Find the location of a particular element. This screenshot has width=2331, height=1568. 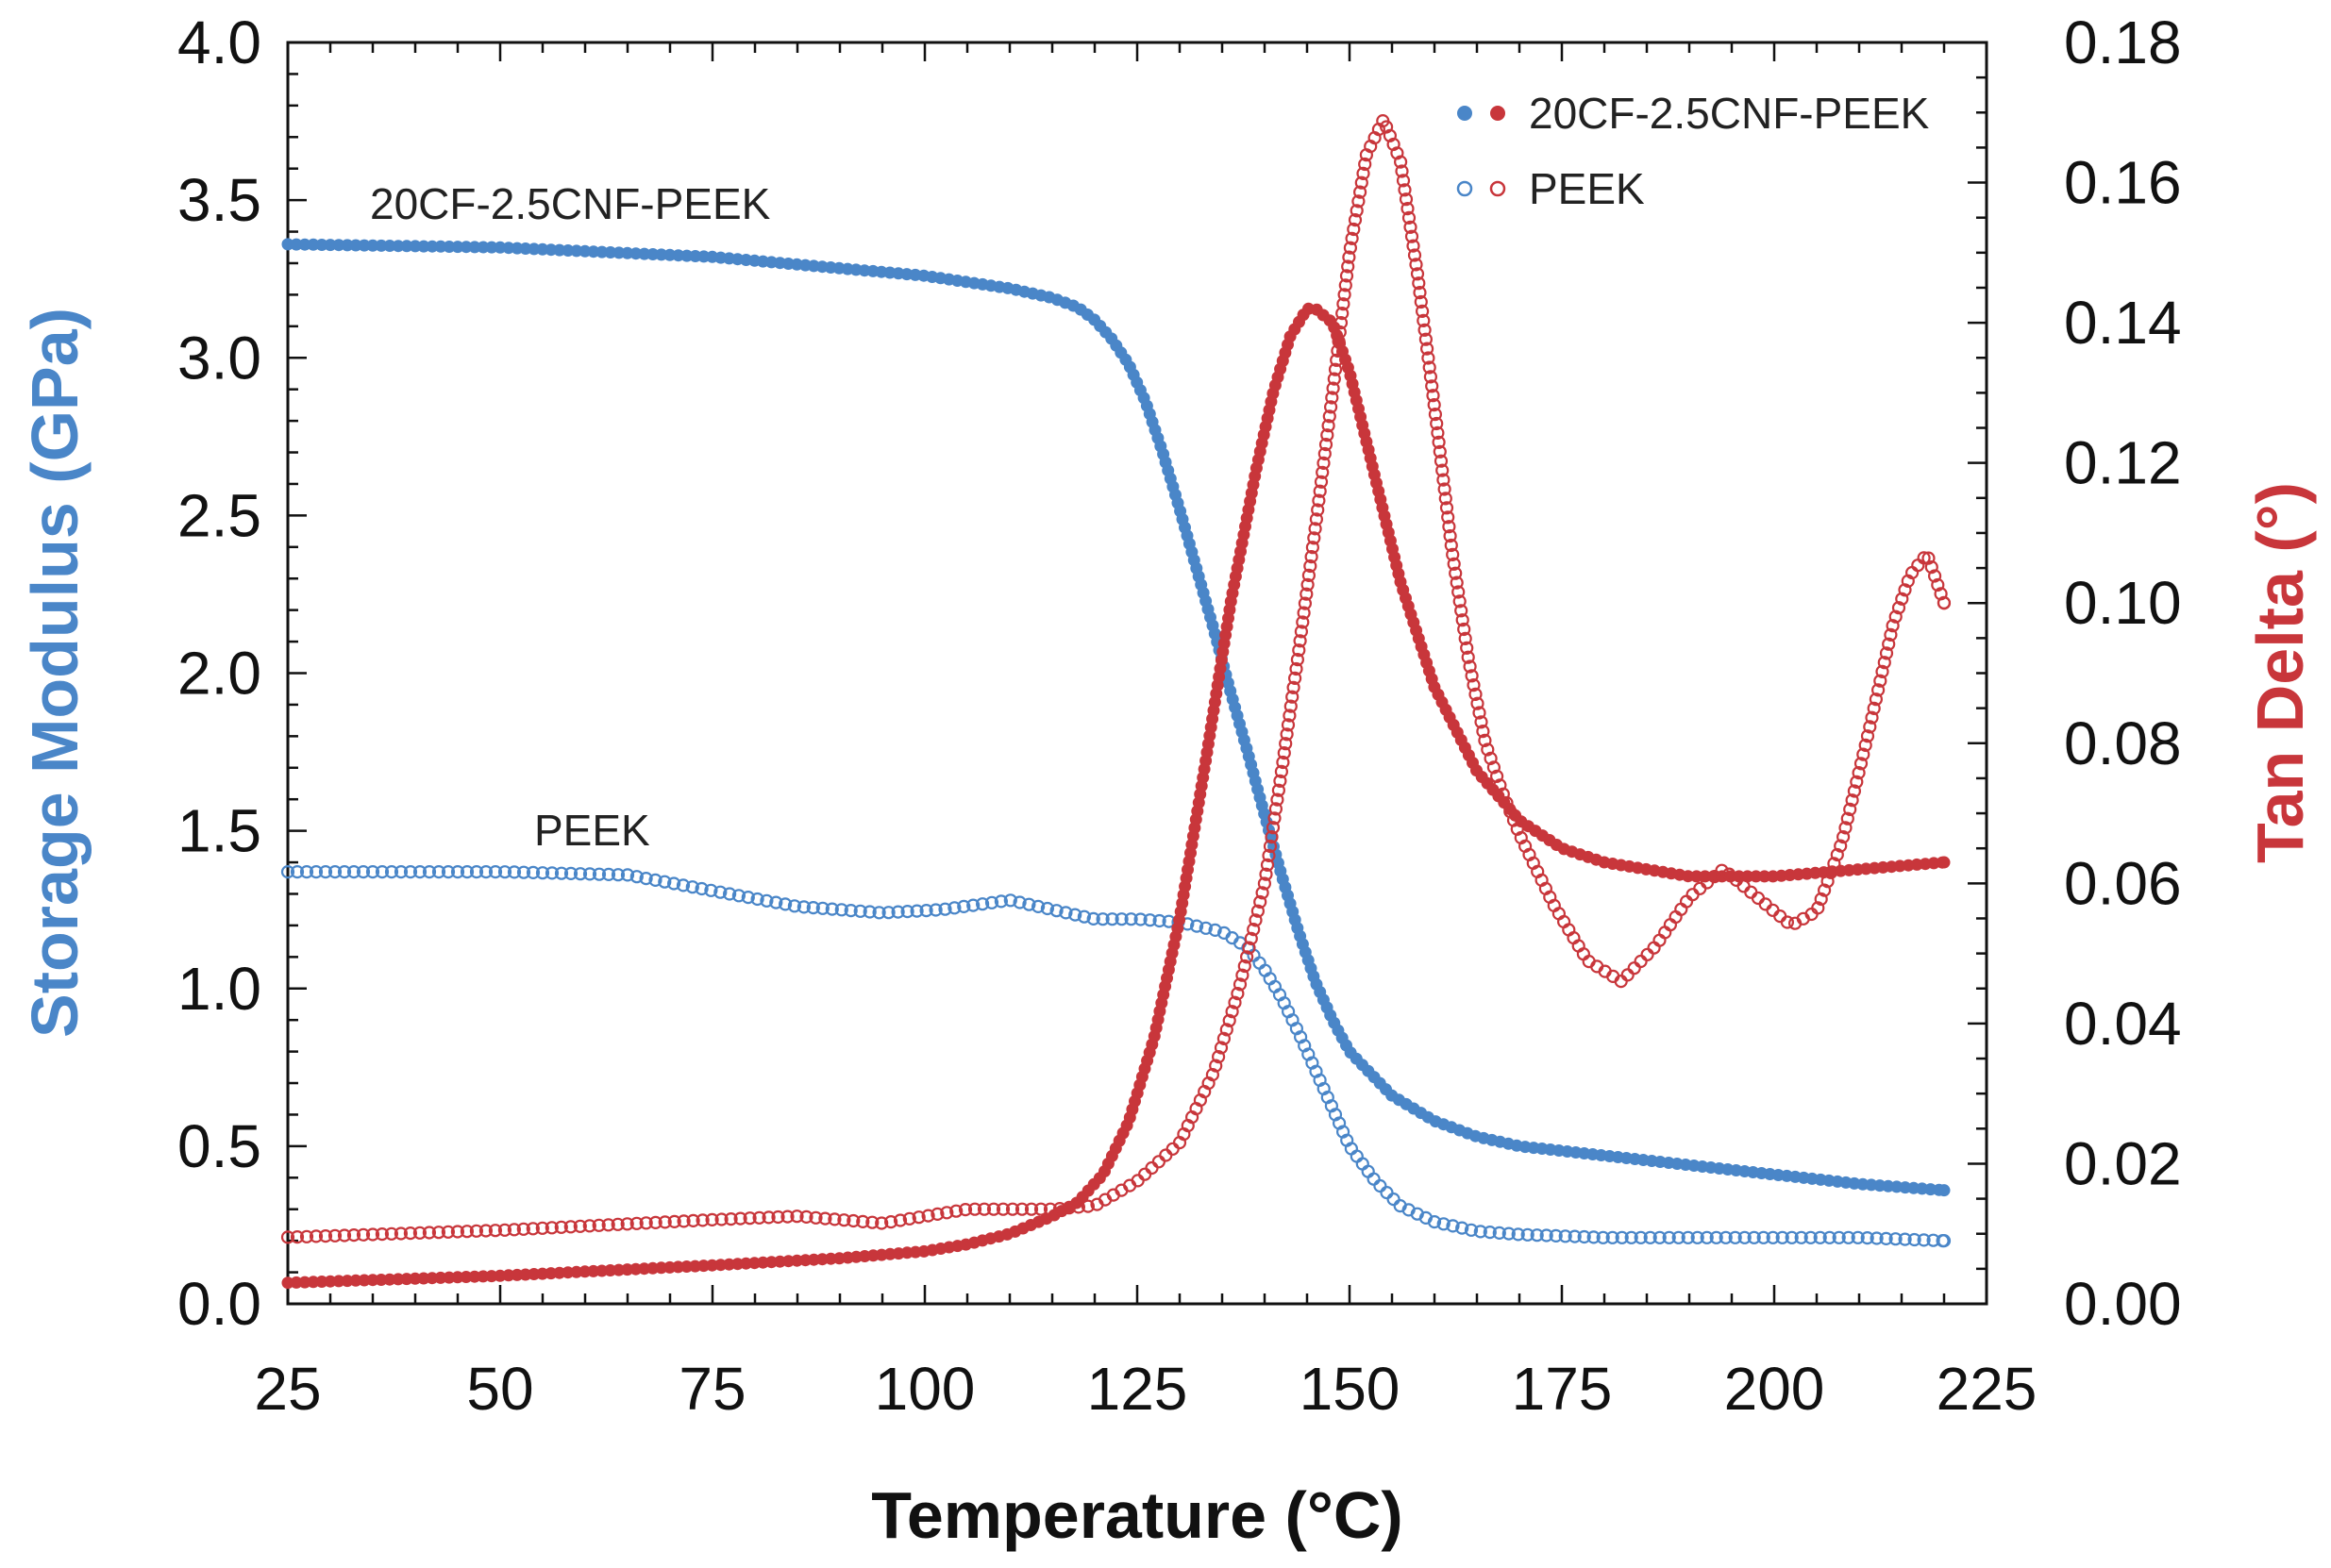

y-right-tick-label: 0.00 is located at coordinates (2123, 1304).